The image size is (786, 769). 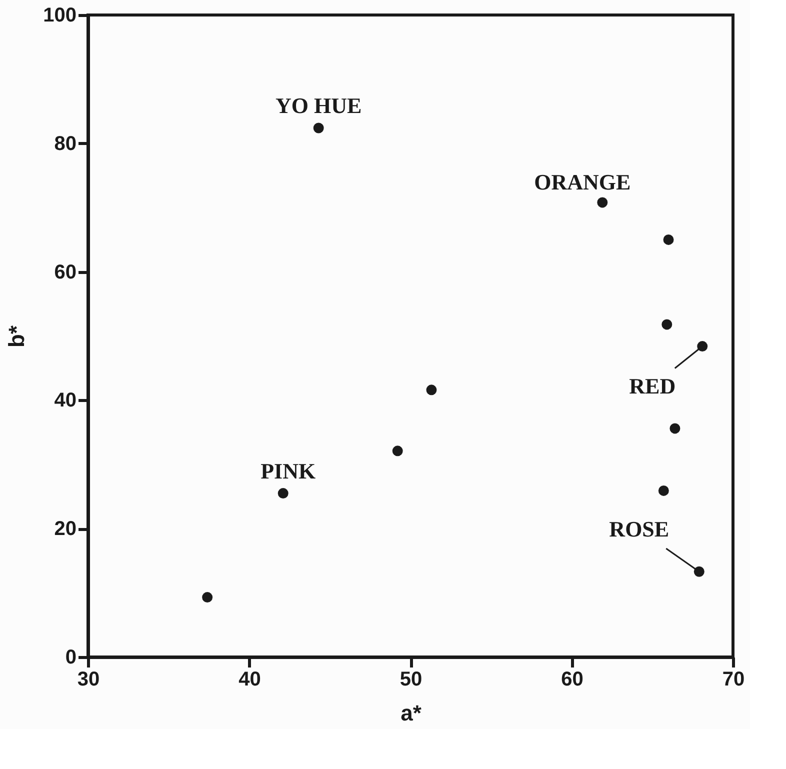 I want to click on y-tick-label: 80, so click(x=65, y=143).